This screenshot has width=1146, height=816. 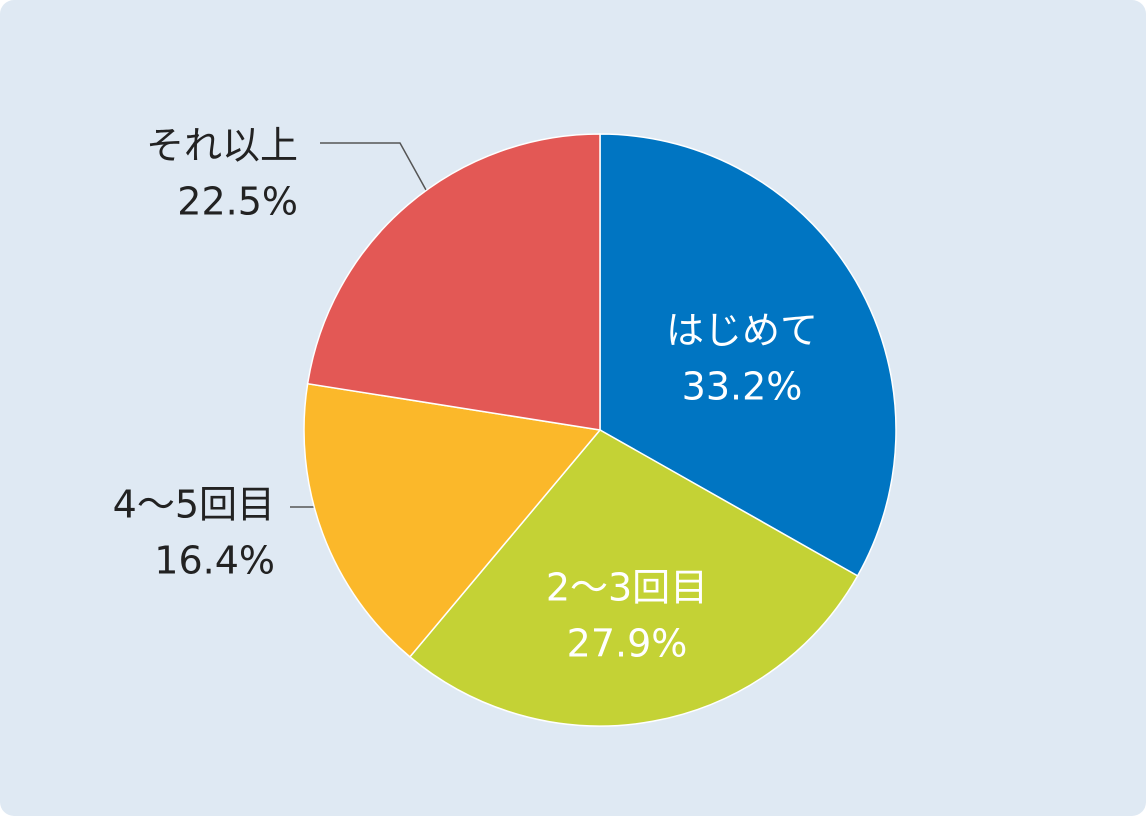 What do you see at coordinates (214, 561) in the screenshot?
I see `value-label: 16.4%` at bounding box center [214, 561].